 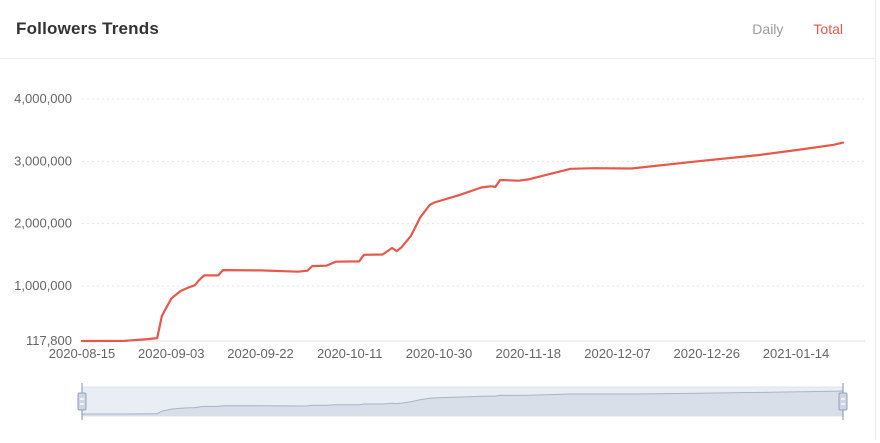 I want to click on y-tick-label: 1,000,000, so click(x=43, y=285).